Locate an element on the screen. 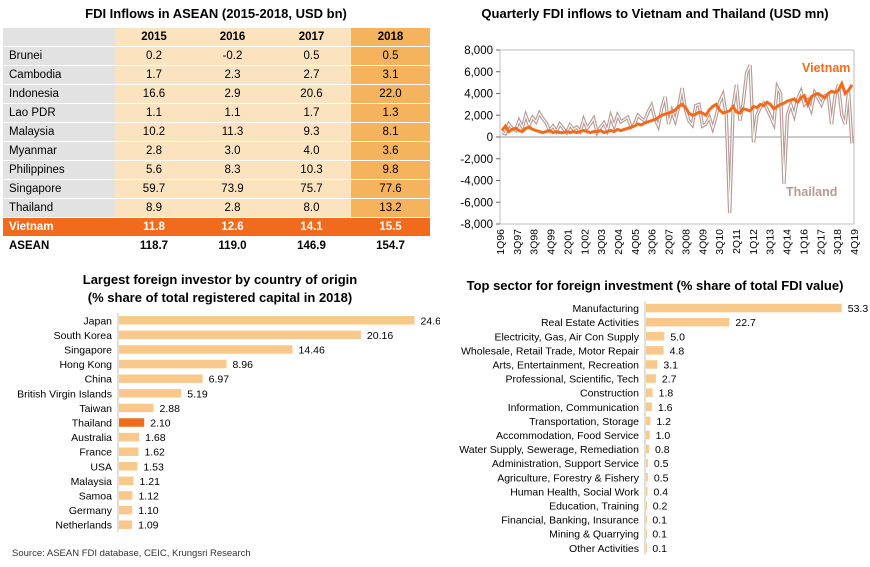 The height and width of the screenshot is (567, 870). table-row: Vietnam 11.8 12.6 14.1 15.5 is located at coordinates (216, 227).